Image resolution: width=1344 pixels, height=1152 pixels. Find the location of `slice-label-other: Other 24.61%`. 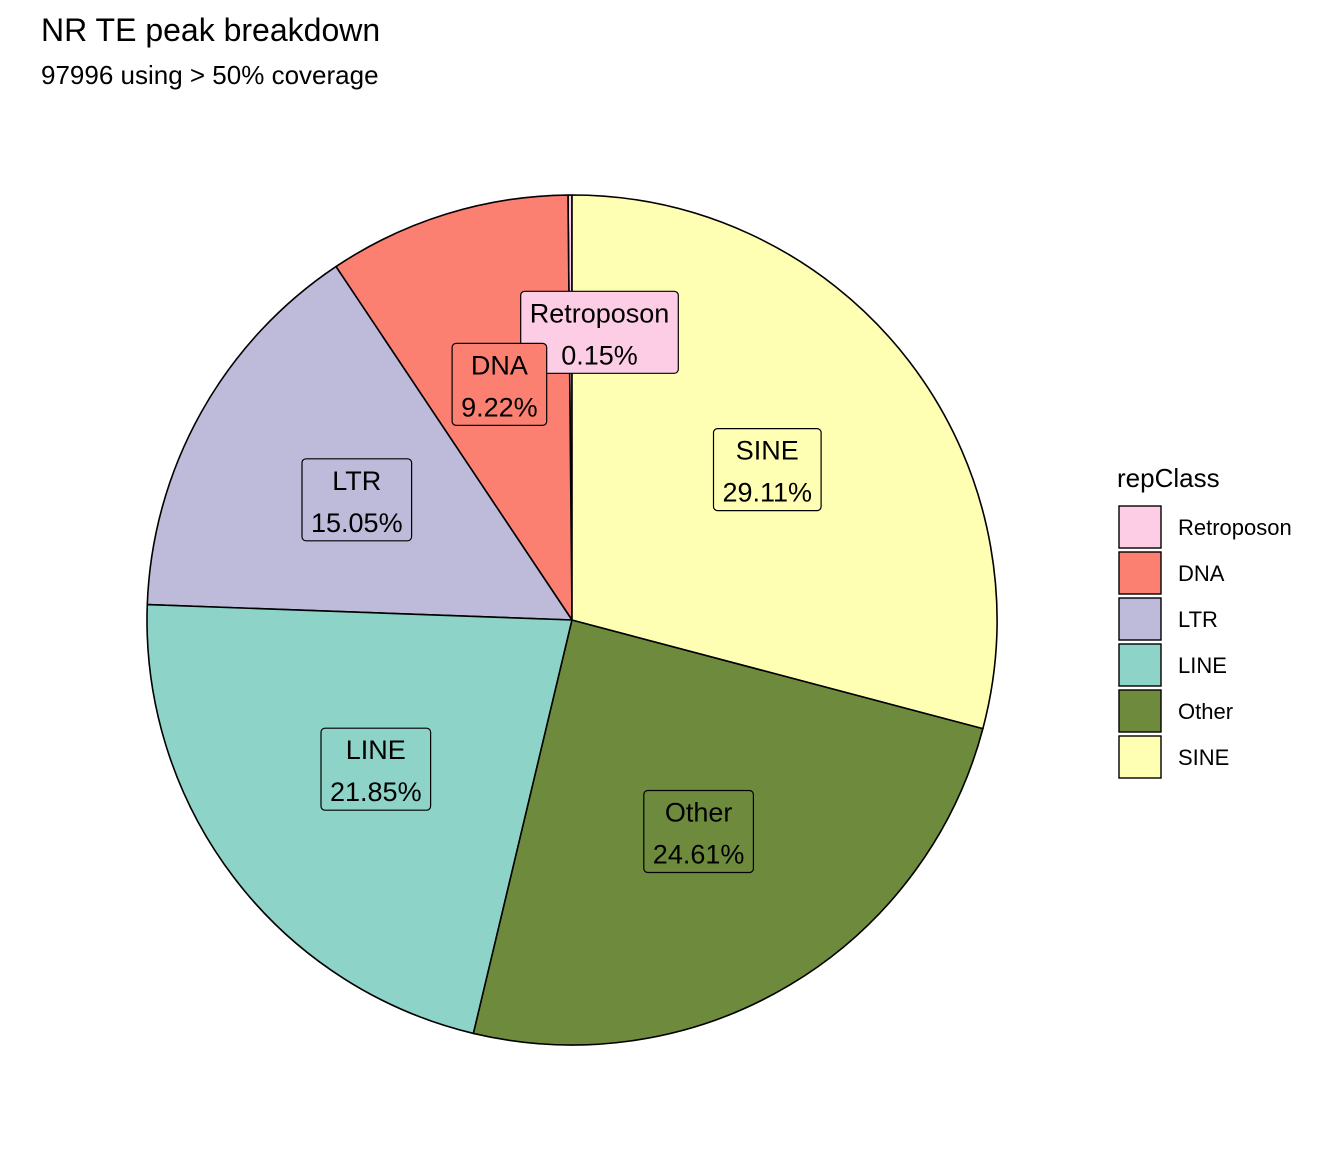

slice-label-other: Other 24.61% is located at coordinates (698, 831).